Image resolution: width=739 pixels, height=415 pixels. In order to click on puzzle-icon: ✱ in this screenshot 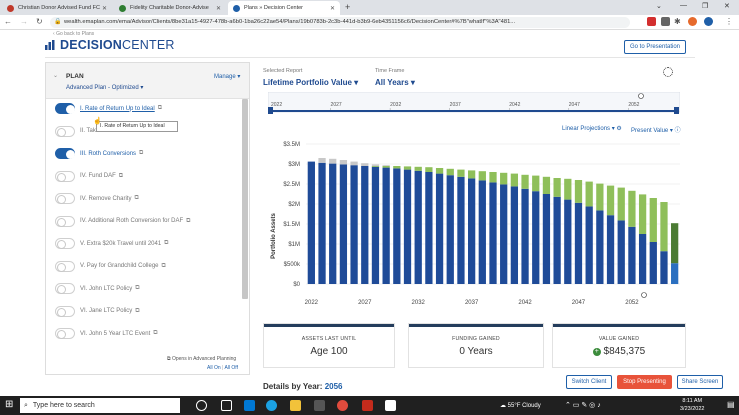, I will do `click(677, 21)`.